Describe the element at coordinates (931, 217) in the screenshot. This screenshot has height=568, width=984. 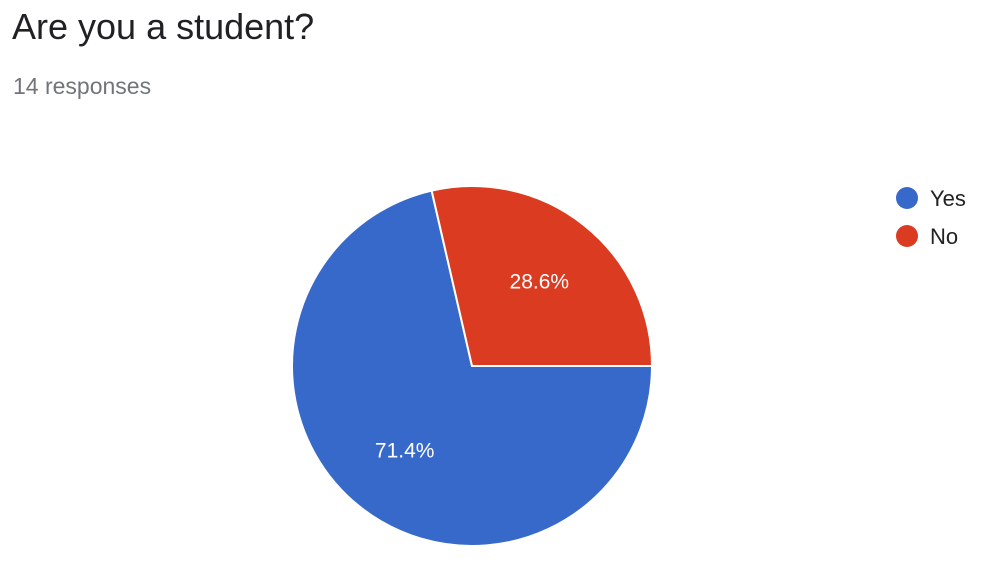
I see `chart-legend: Yes No` at that location.